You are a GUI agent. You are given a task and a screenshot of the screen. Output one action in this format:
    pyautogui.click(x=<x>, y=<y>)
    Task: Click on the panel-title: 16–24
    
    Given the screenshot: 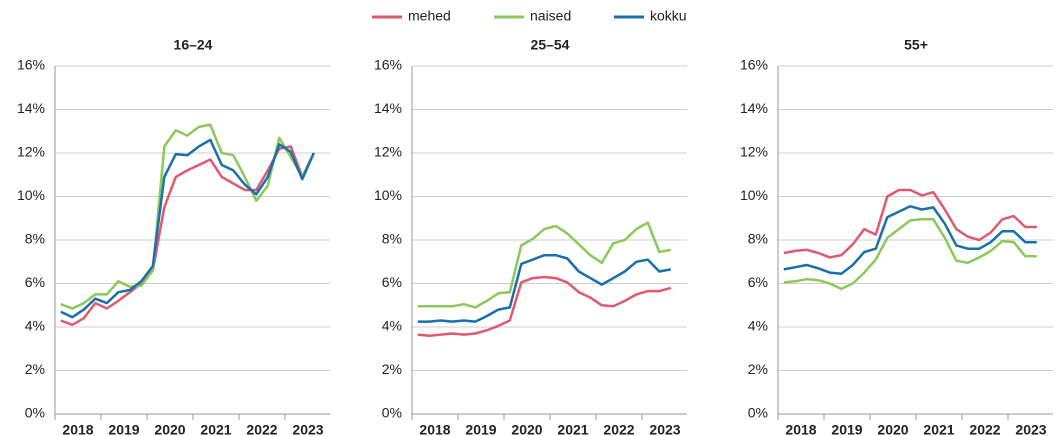 What is the action you would take?
    pyautogui.click(x=193, y=45)
    